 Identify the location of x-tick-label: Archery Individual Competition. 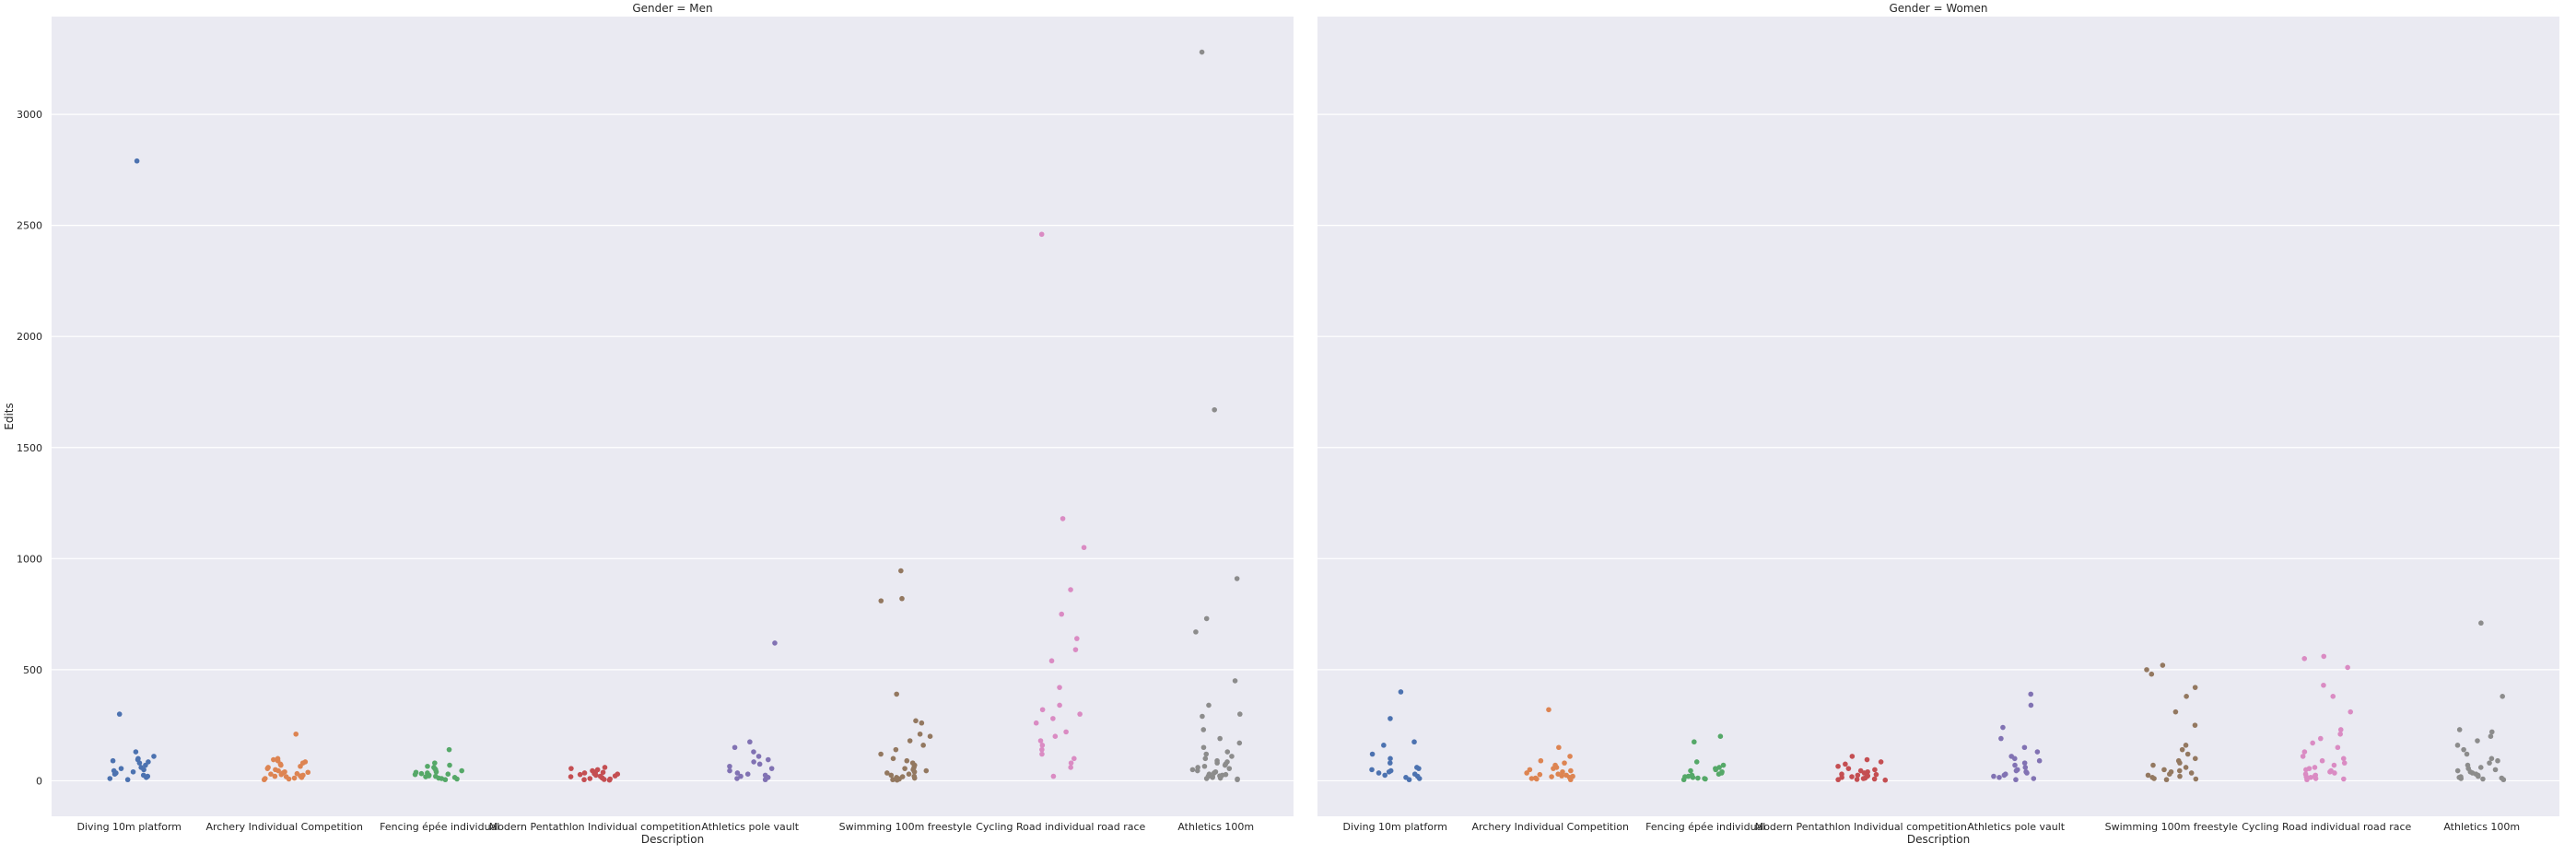
(1550, 827).